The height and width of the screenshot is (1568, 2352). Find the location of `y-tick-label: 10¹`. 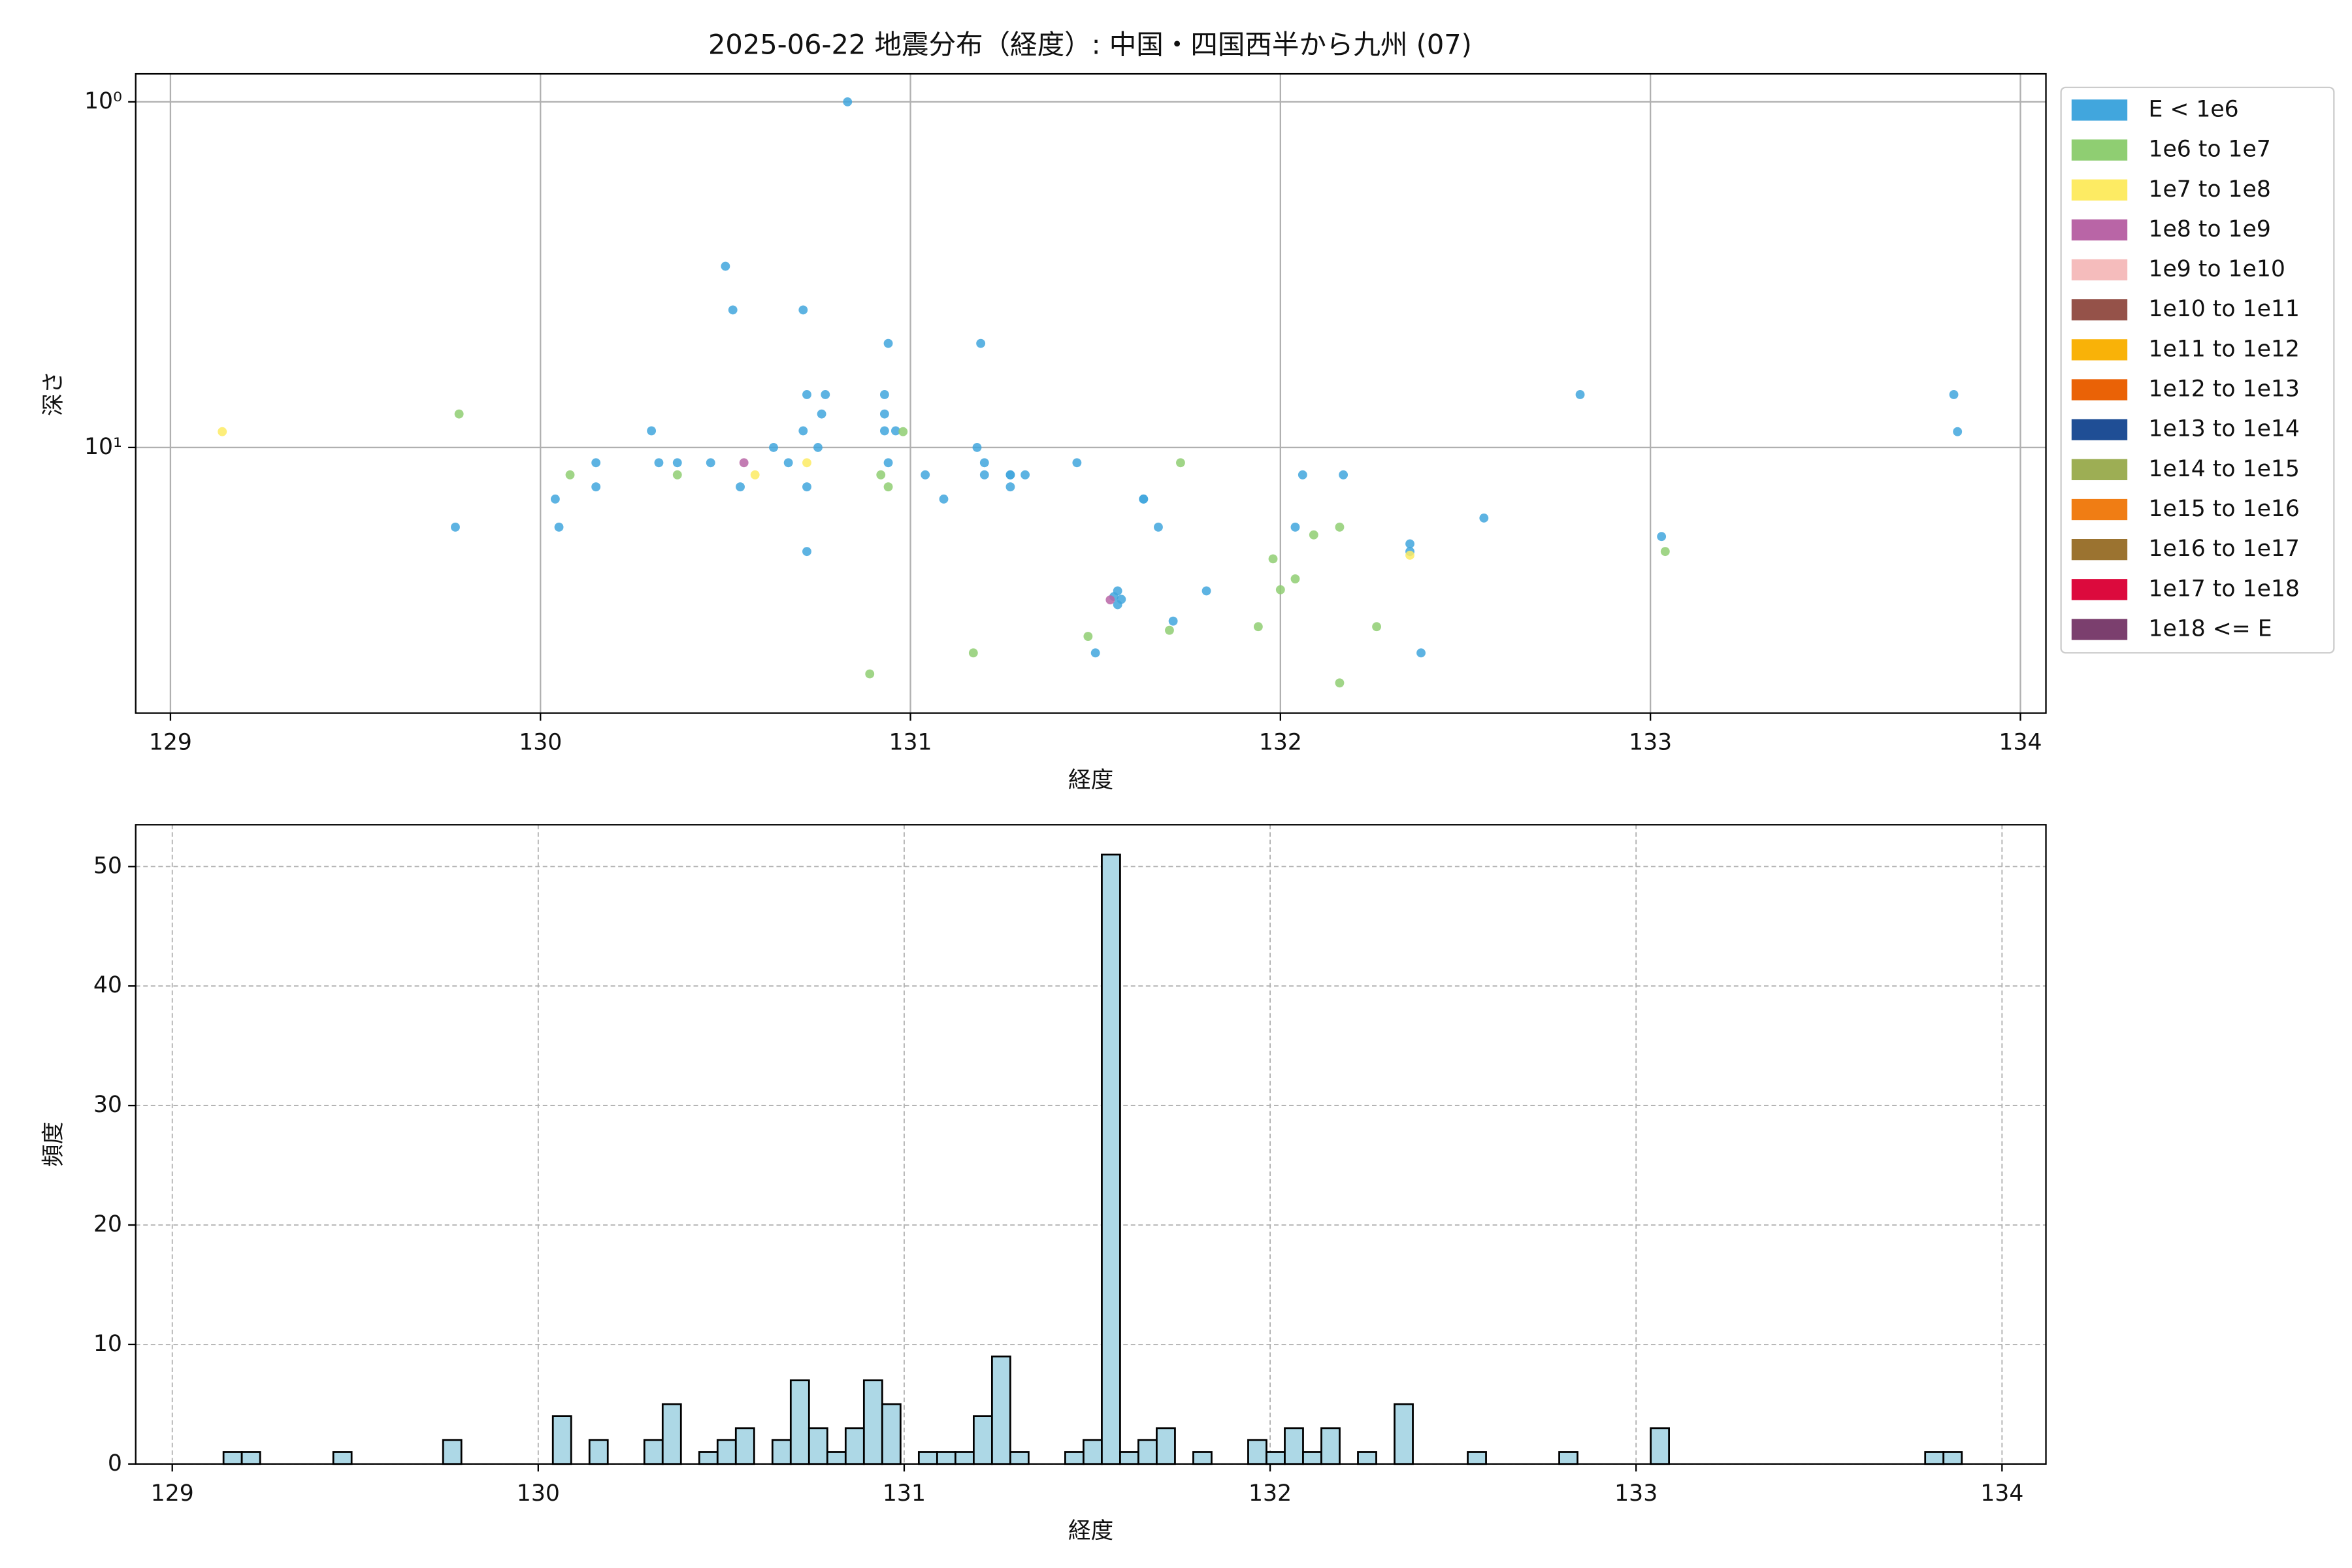

y-tick-label: 10¹ is located at coordinates (103, 447).